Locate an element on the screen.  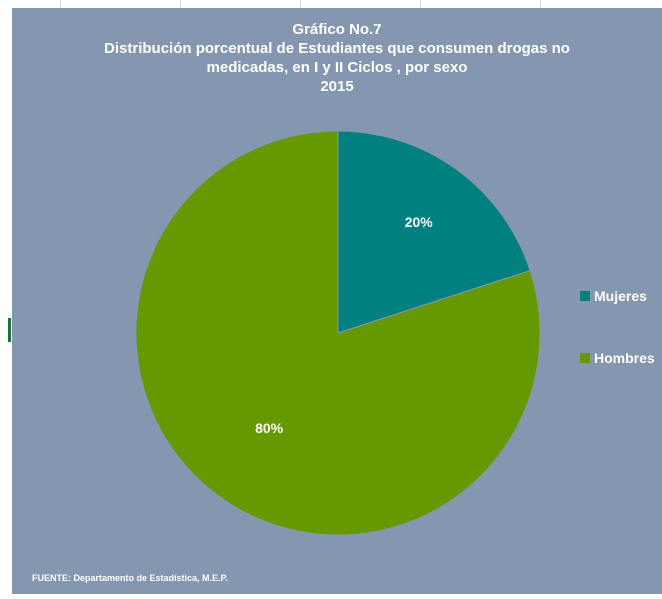
pie-slice-mujeres is located at coordinates (434, 232).